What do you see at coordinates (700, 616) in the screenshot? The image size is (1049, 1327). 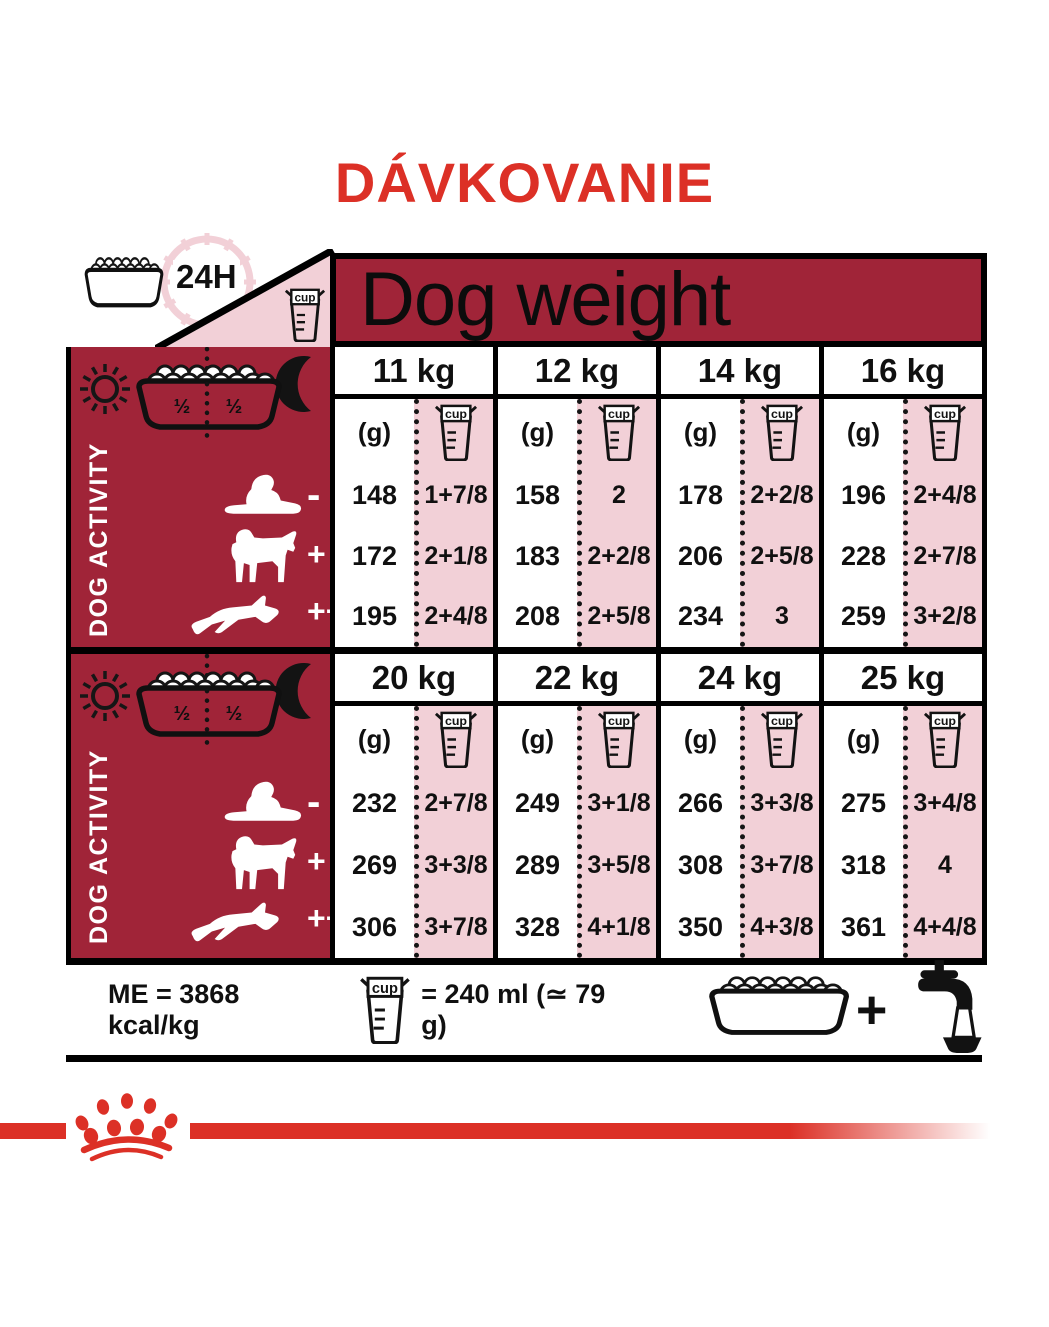 I see `grams-value: 234` at bounding box center [700, 616].